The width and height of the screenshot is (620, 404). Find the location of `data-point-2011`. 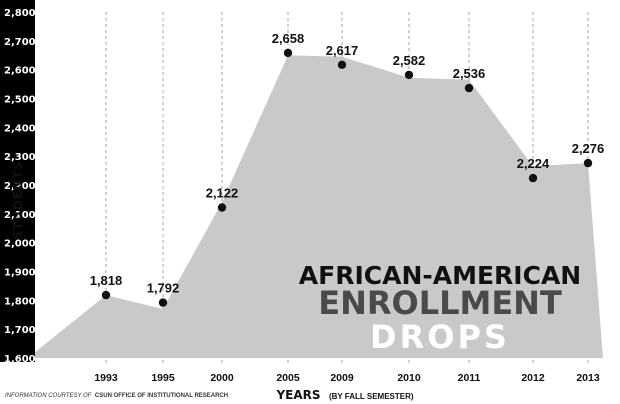

data-point-2011 is located at coordinates (469, 88).